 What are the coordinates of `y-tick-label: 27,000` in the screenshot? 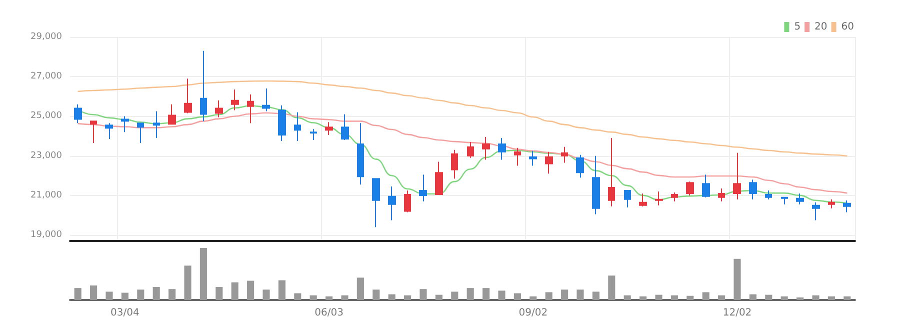 It's located at (46, 77).